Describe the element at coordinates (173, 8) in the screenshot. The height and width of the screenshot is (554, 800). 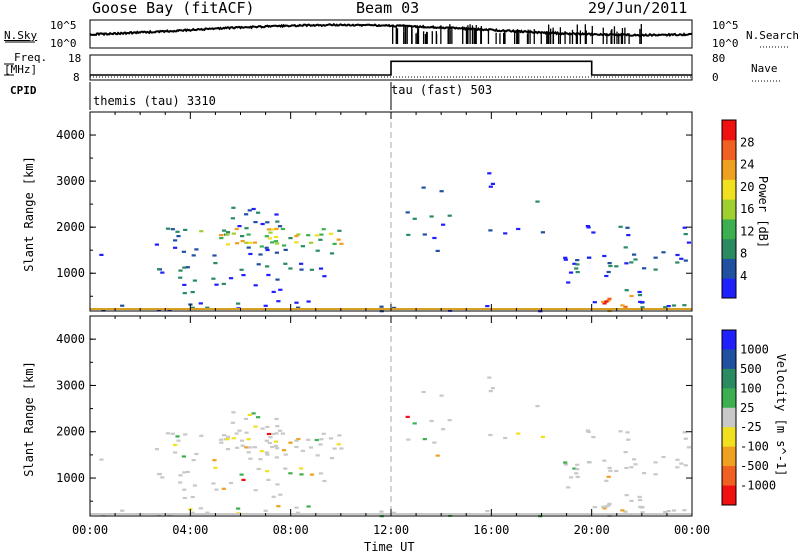
I see `station-title: Goose Bay (fitACF)` at that location.